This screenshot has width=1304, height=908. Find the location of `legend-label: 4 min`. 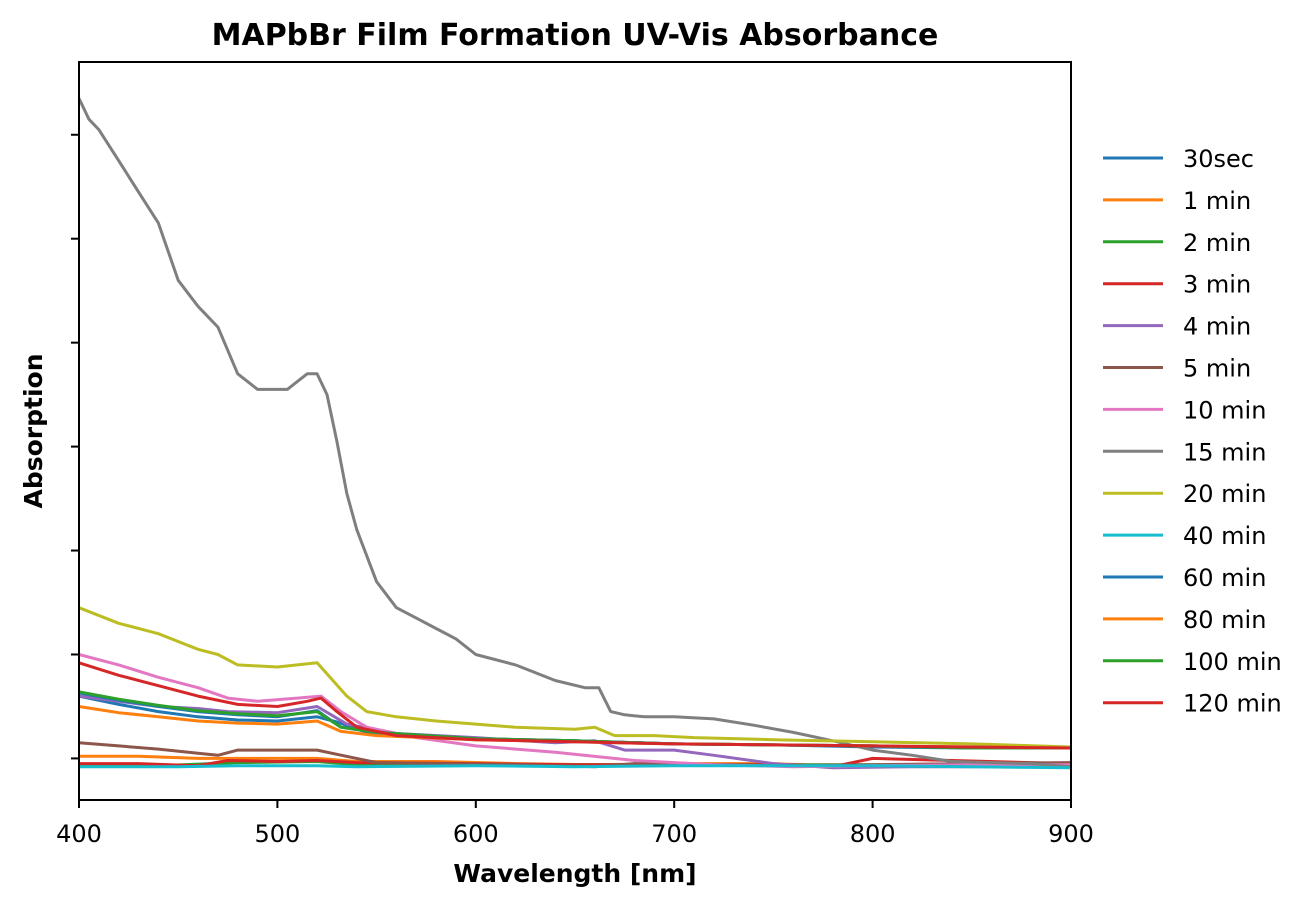

legend-label: 4 min is located at coordinates (1217, 327).